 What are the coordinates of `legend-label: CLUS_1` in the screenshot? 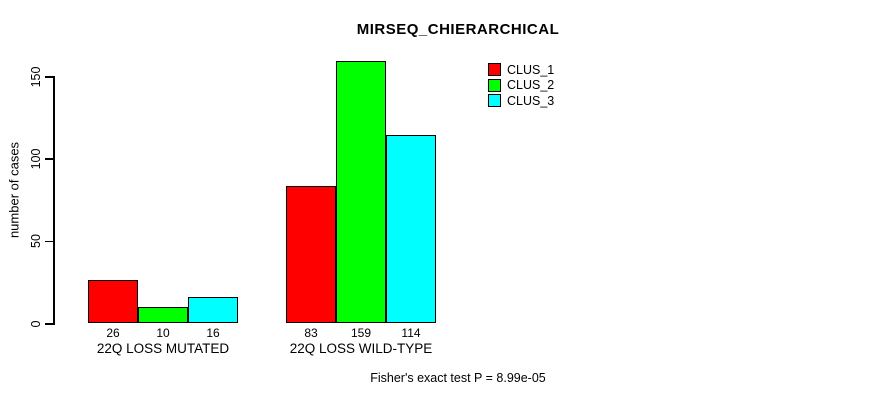 It's located at (531, 69).